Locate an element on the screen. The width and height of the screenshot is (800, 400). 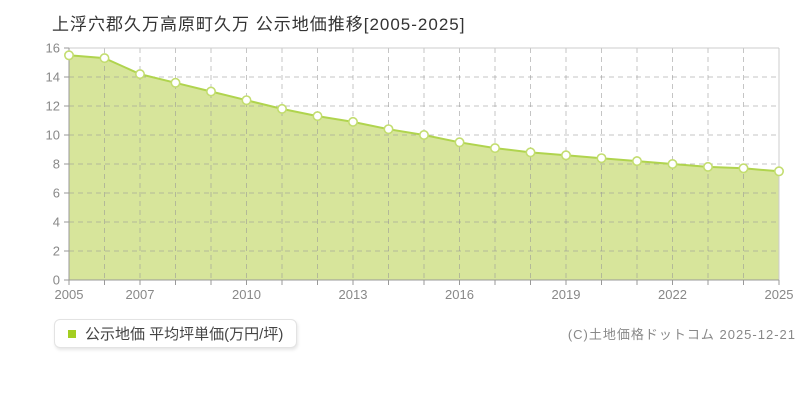
svg-text: 2022 is located at coordinates (672, 294).